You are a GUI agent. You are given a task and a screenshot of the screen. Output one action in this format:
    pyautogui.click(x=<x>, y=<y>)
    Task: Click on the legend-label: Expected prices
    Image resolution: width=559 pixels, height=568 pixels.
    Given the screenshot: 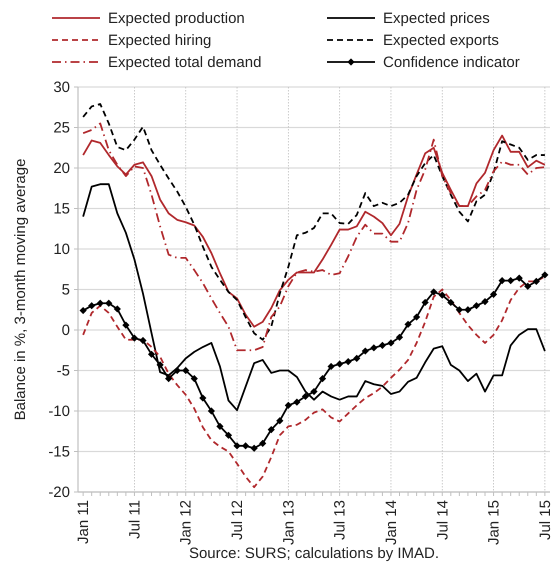 What is the action you would take?
    pyautogui.click(x=436, y=18)
    